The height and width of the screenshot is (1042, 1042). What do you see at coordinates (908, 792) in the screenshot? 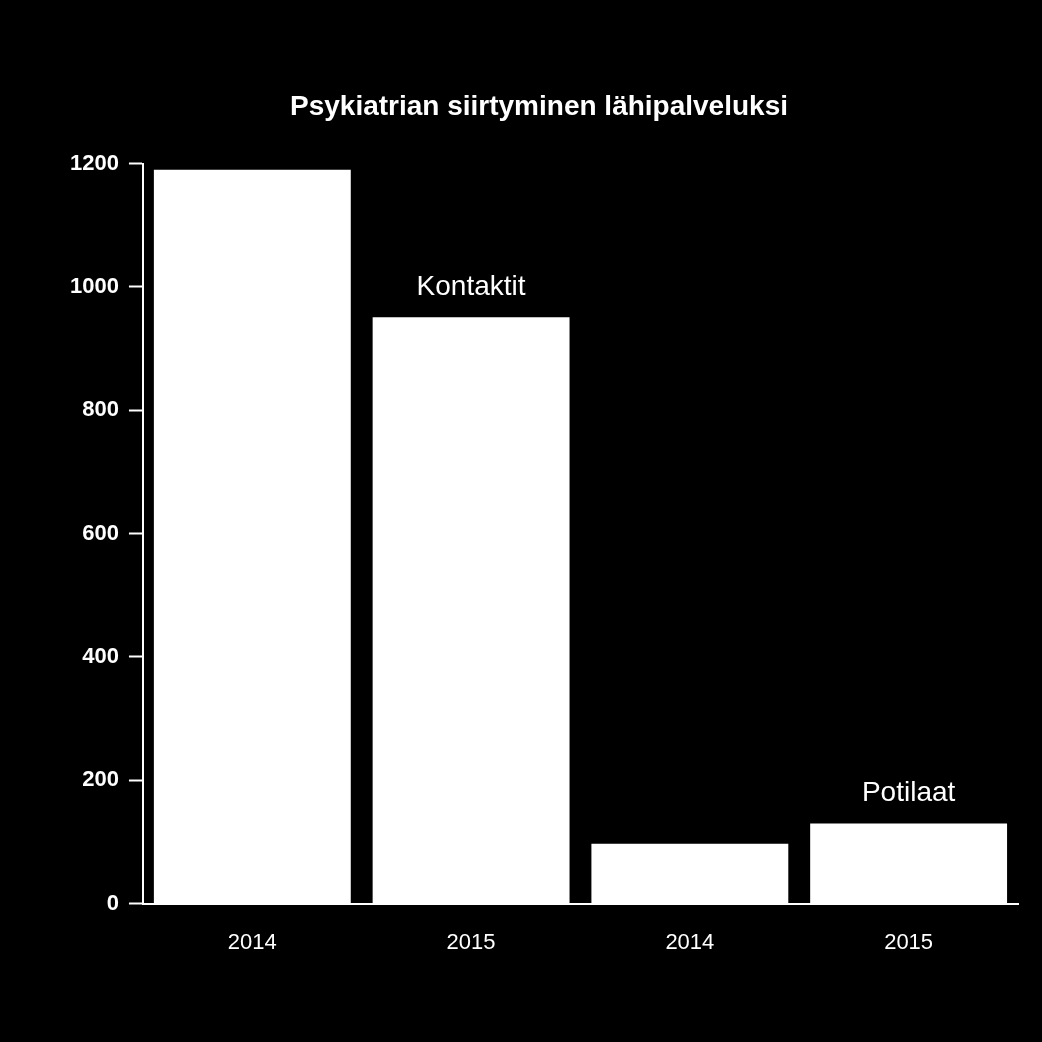
I see `annotation: Potilaat` at bounding box center [908, 792].